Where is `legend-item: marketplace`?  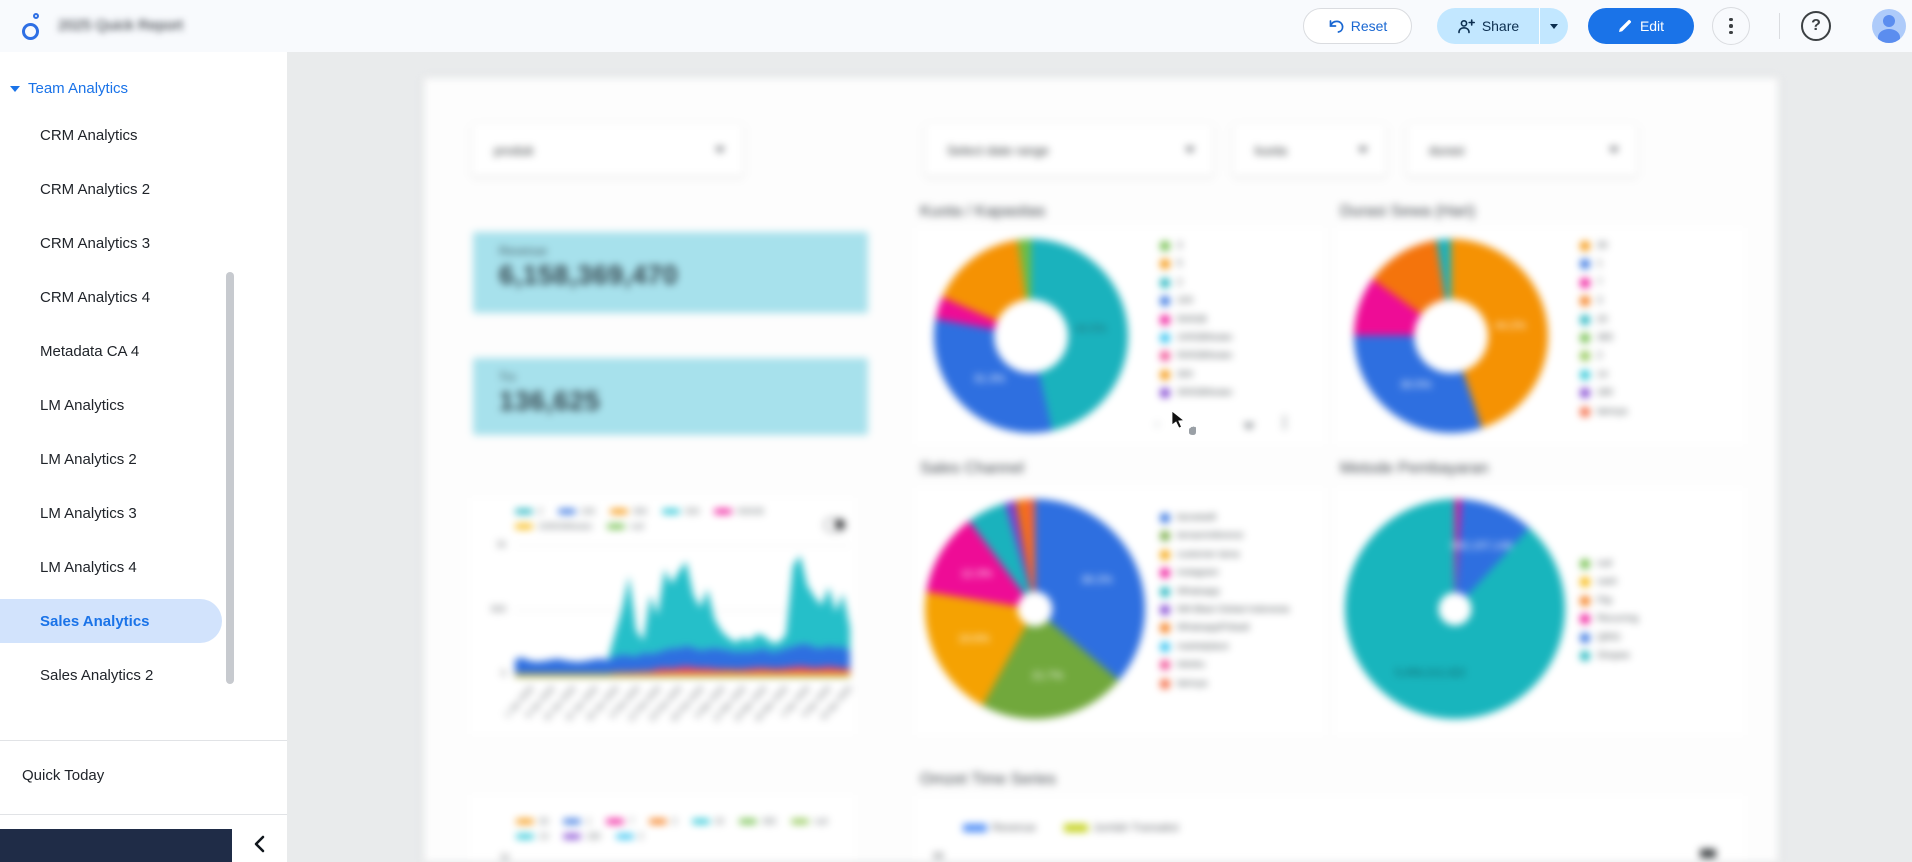 legend-item: marketplace is located at coordinates (1240, 646).